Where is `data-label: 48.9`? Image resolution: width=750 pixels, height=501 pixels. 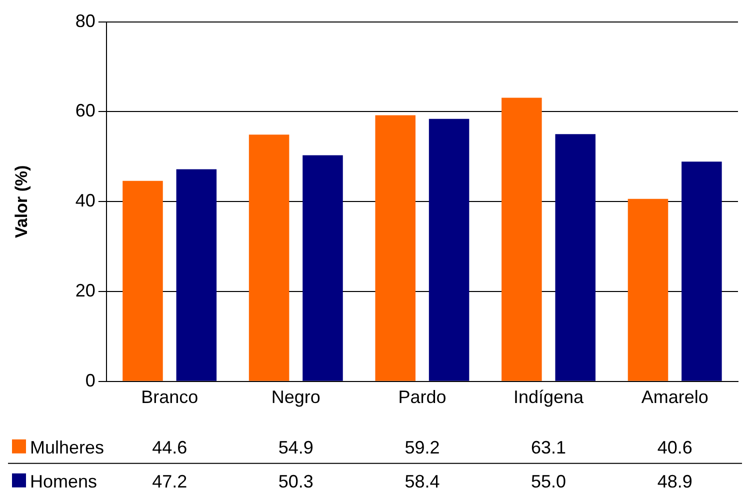 data-label: 48.9 is located at coordinates (674, 481).